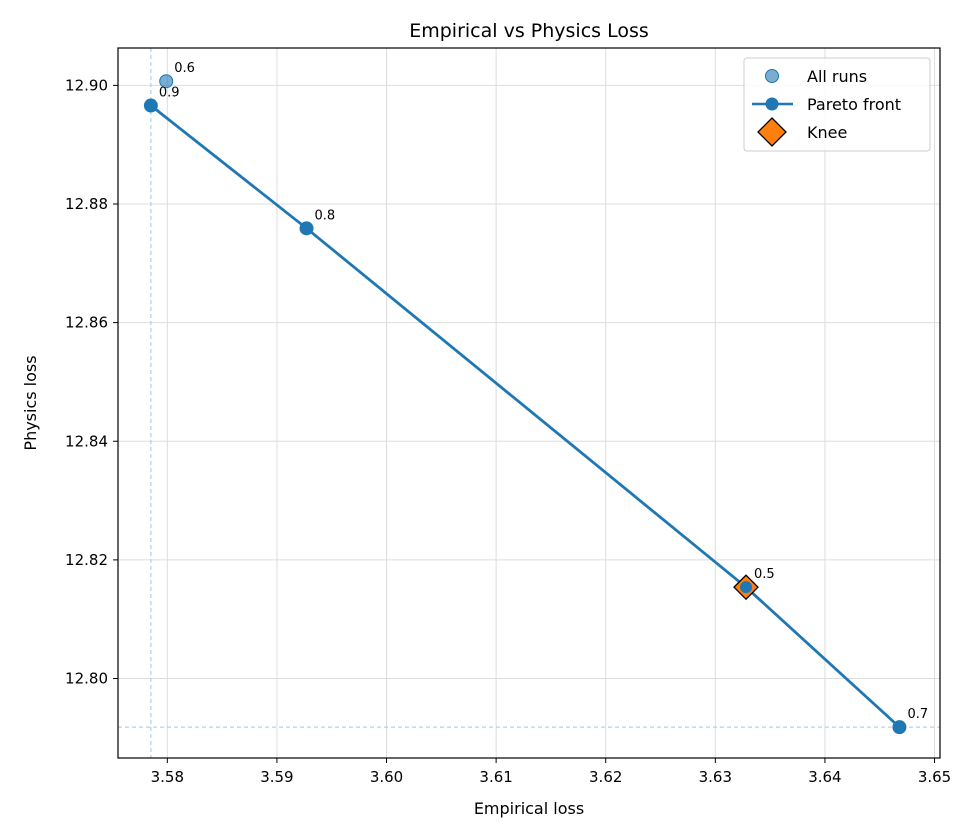  What do you see at coordinates (86, 441) in the screenshot?
I see `y-tick-label: 12.84` at bounding box center [86, 441].